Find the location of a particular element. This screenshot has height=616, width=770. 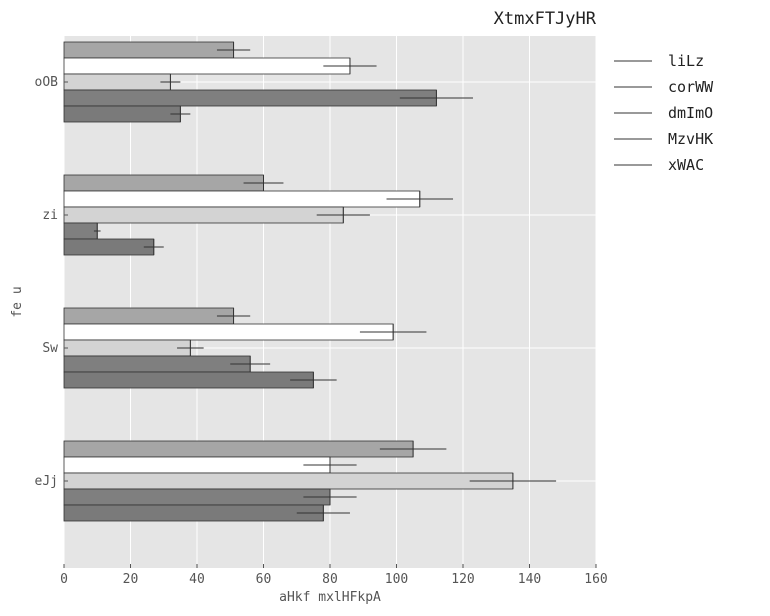

x-axis-label: aHkf mxlHFkpA is located at coordinates (330, 597).